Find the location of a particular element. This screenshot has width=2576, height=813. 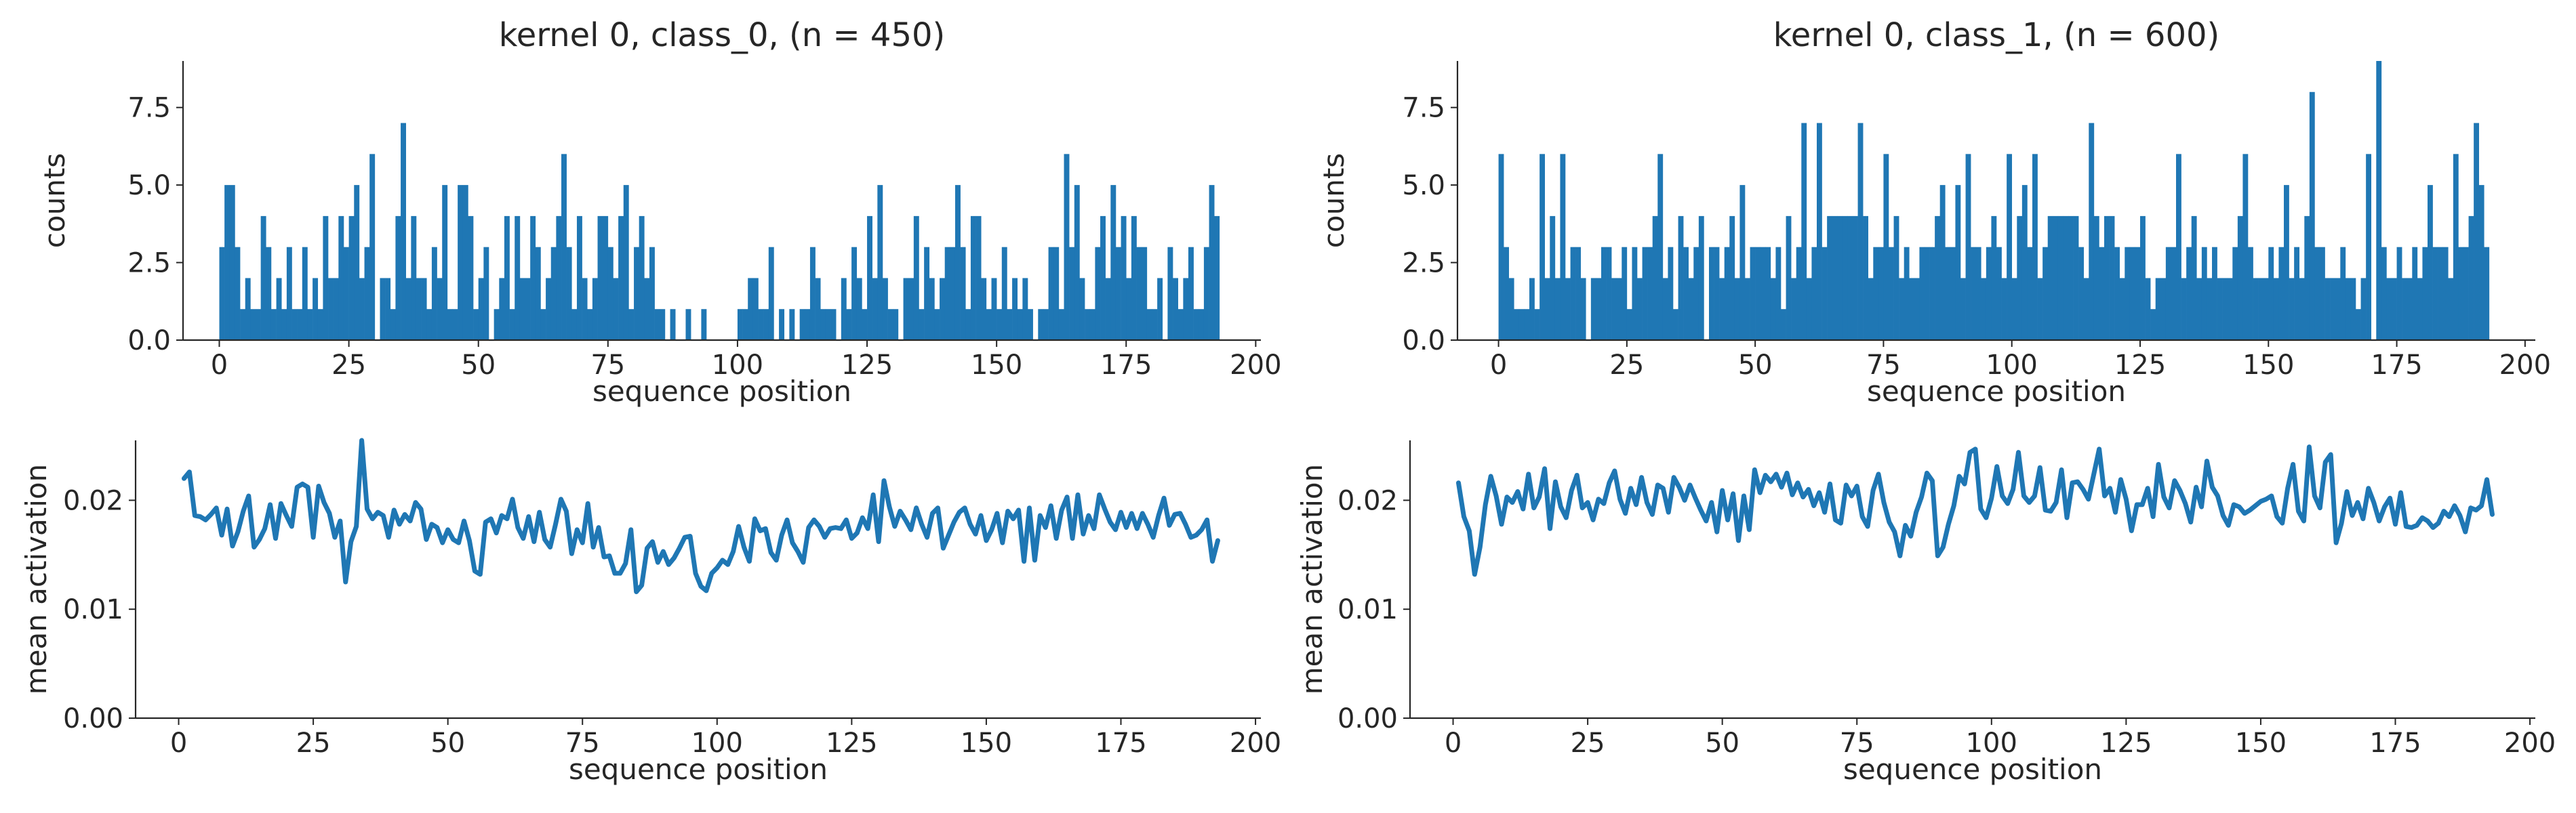

chart-title: kernel 0, class_1, (n = 600) is located at coordinates (1996, 35).